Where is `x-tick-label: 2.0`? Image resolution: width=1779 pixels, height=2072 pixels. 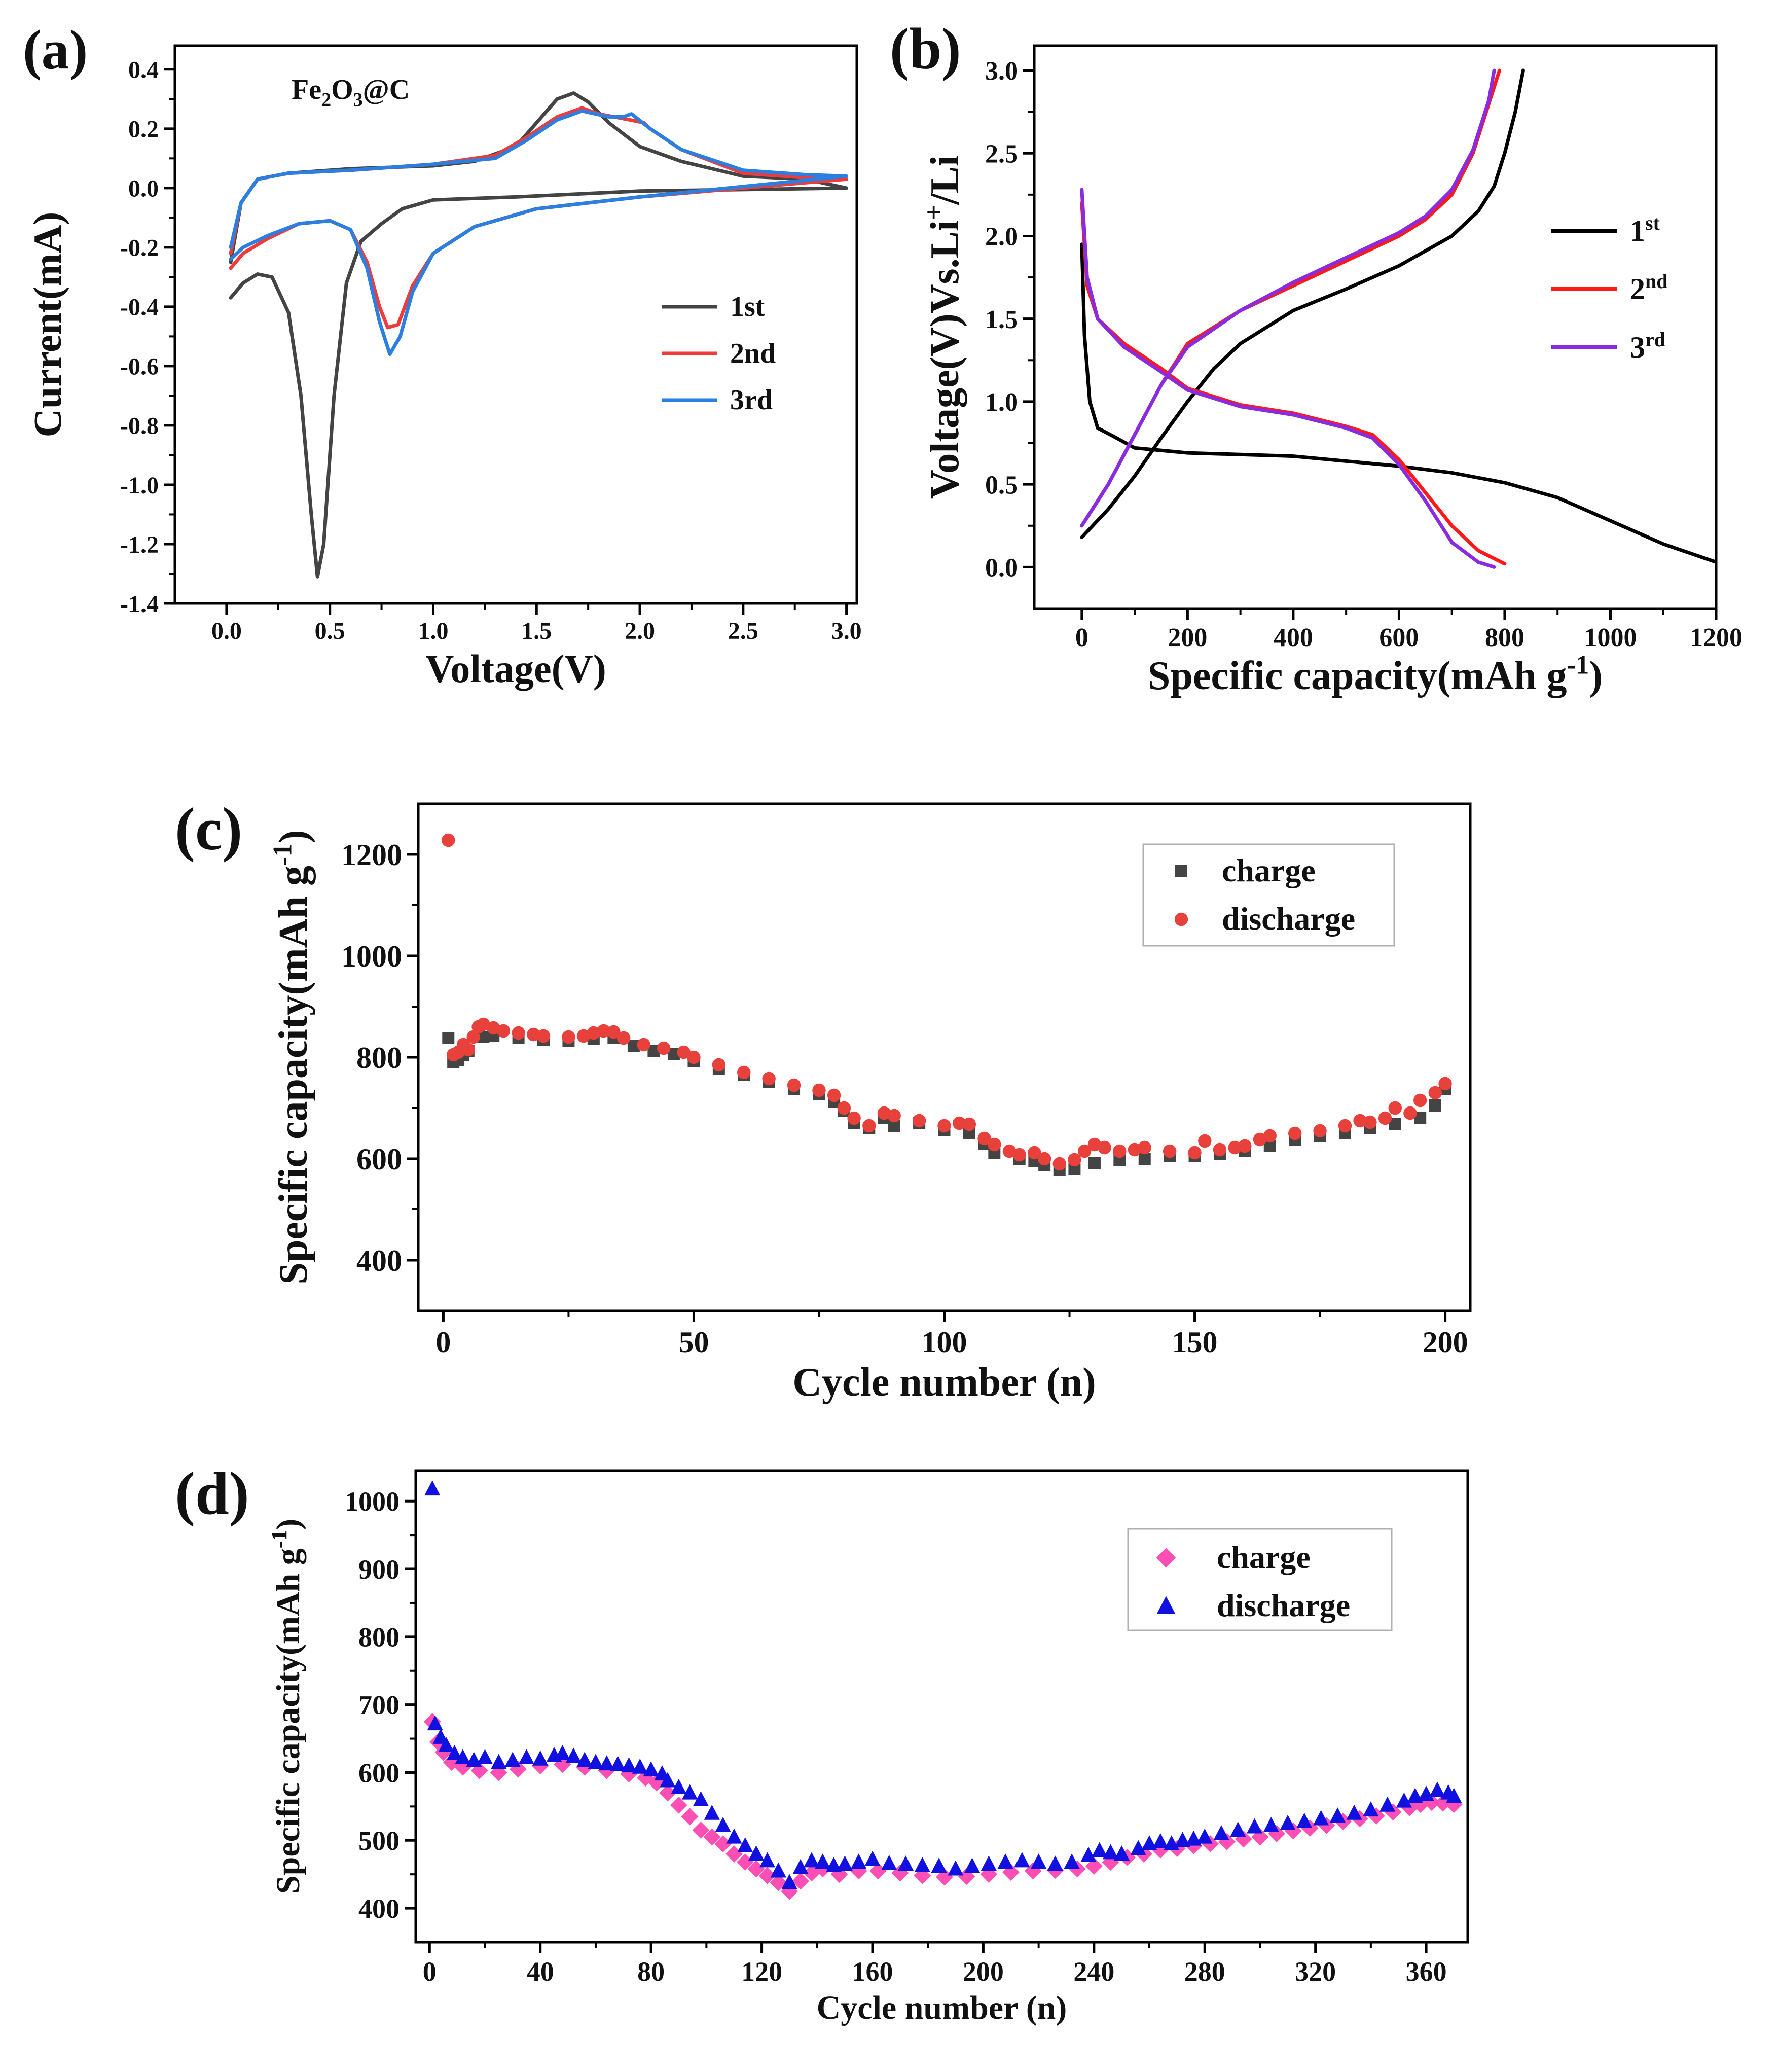 x-tick-label: 2.0 is located at coordinates (640, 631).